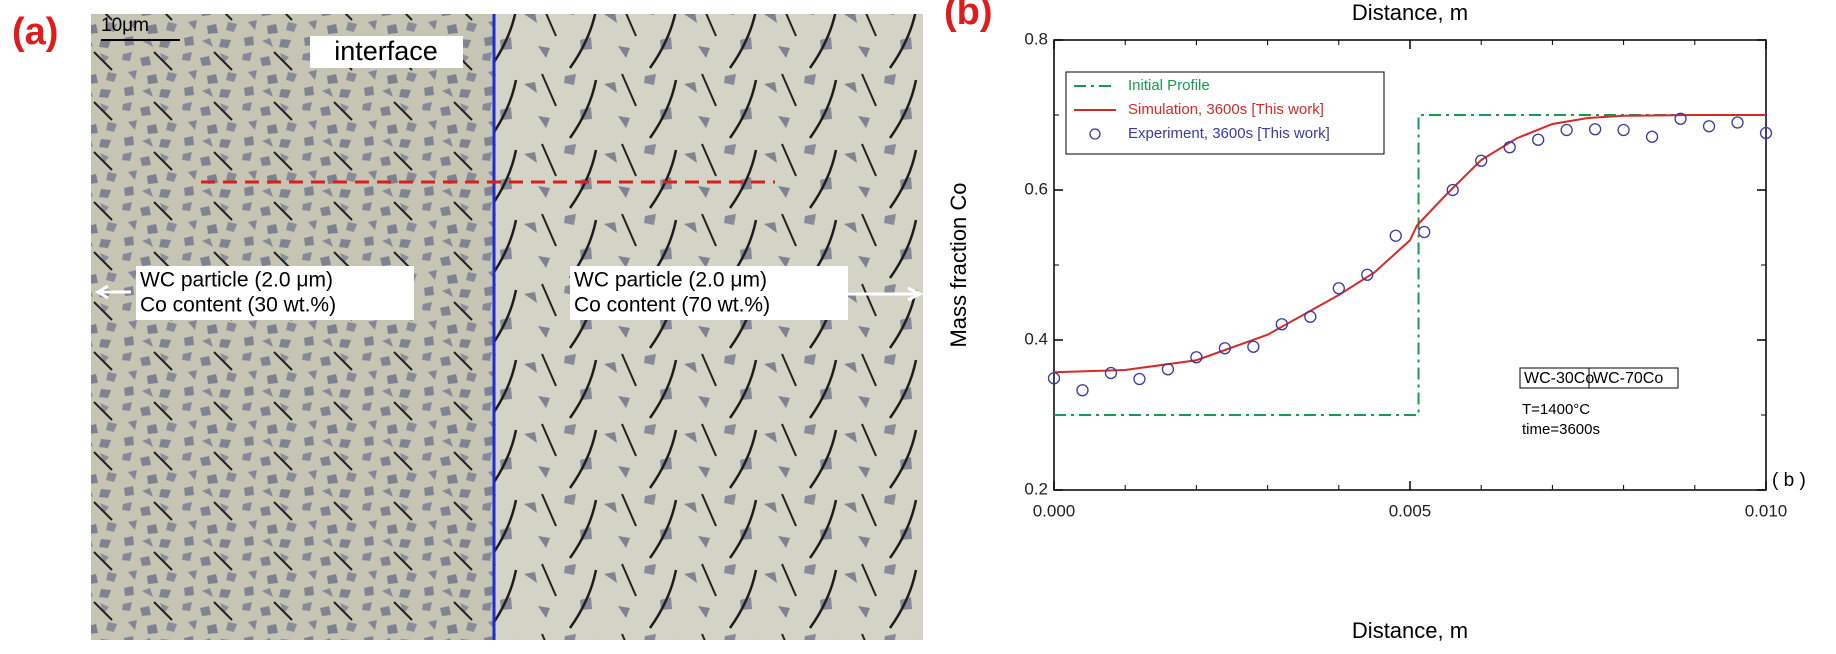 The image size is (1836, 654). I want to click on x-axis-title-top: Distance, m, so click(1410, 12).